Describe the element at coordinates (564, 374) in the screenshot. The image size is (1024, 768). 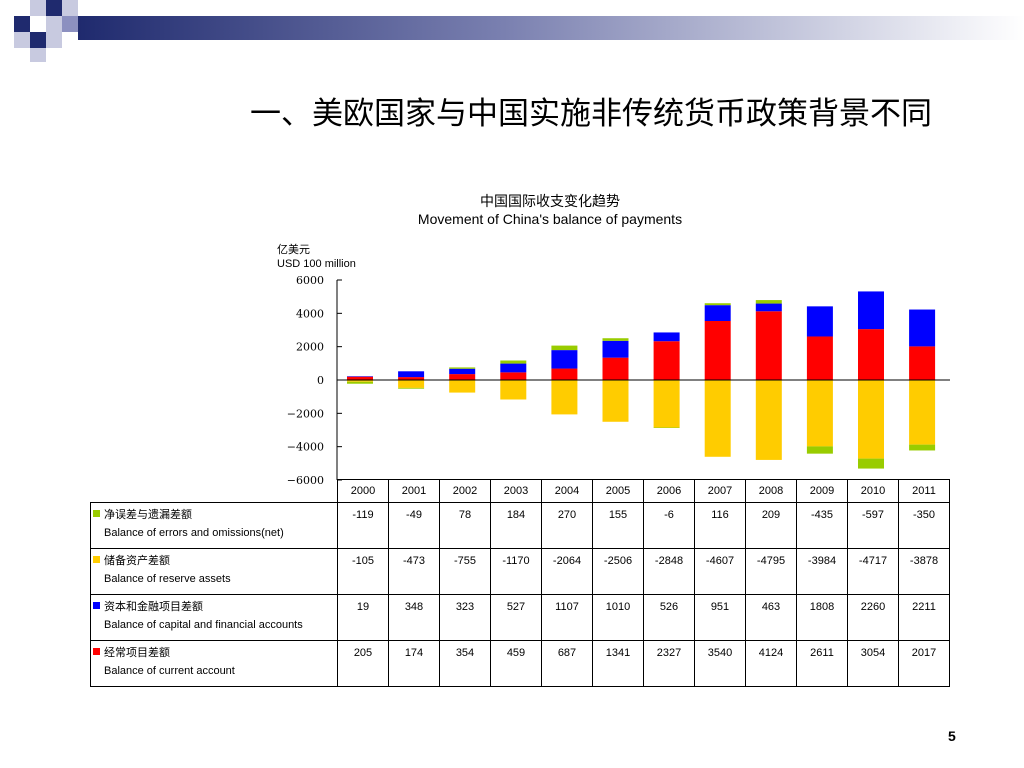
I see `bar-3-2004` at that location.